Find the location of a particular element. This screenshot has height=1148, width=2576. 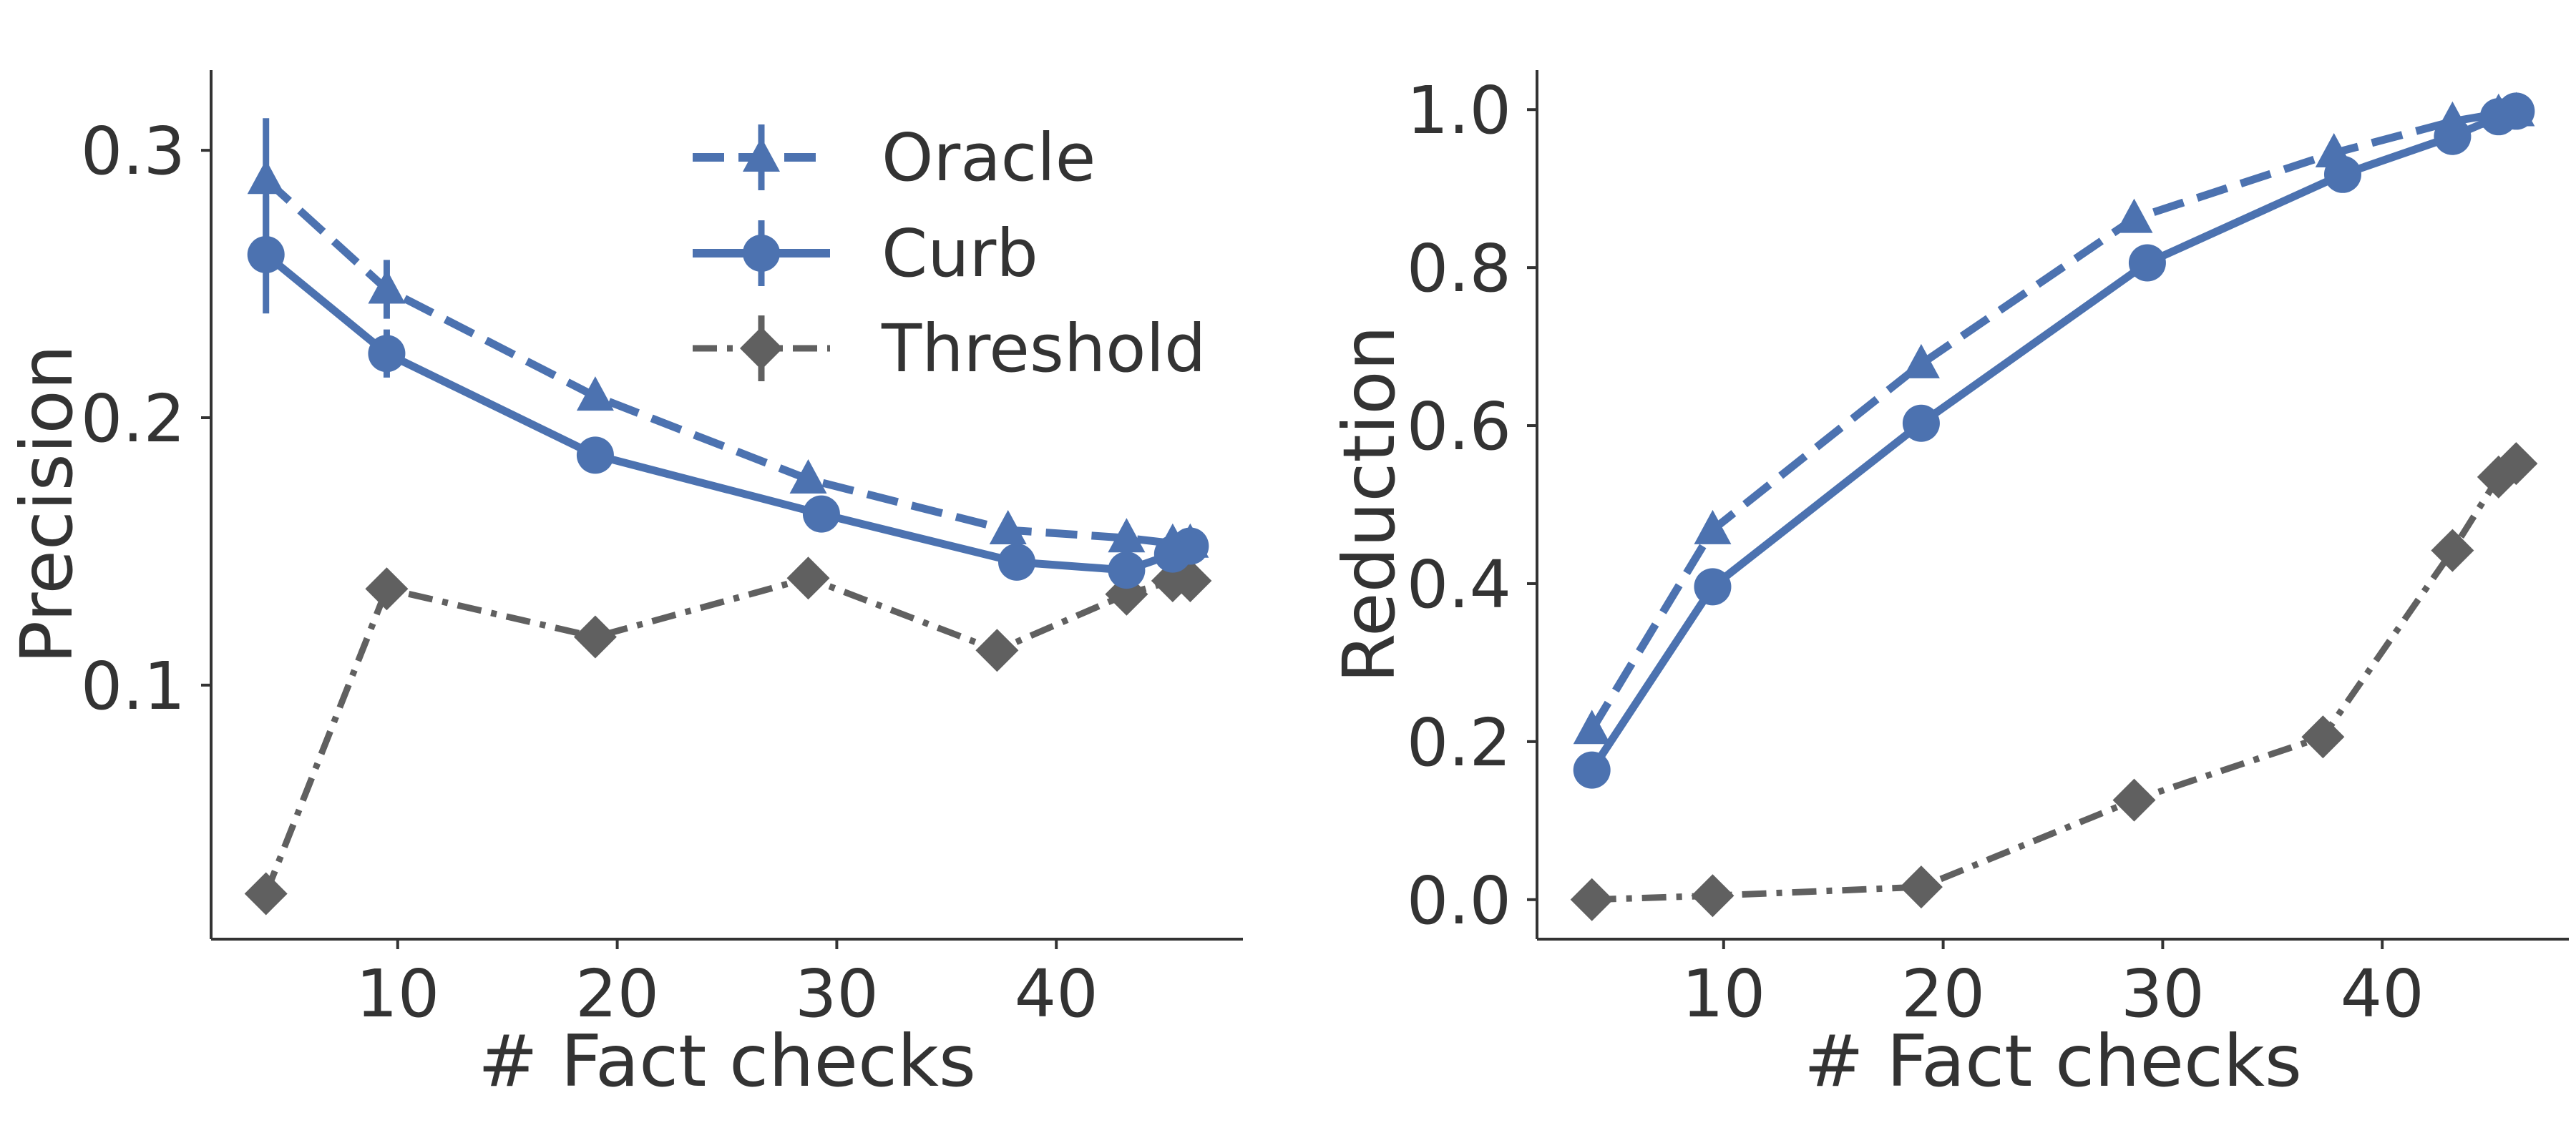

legend-threshold-marker is located at coordinates (761, 348).